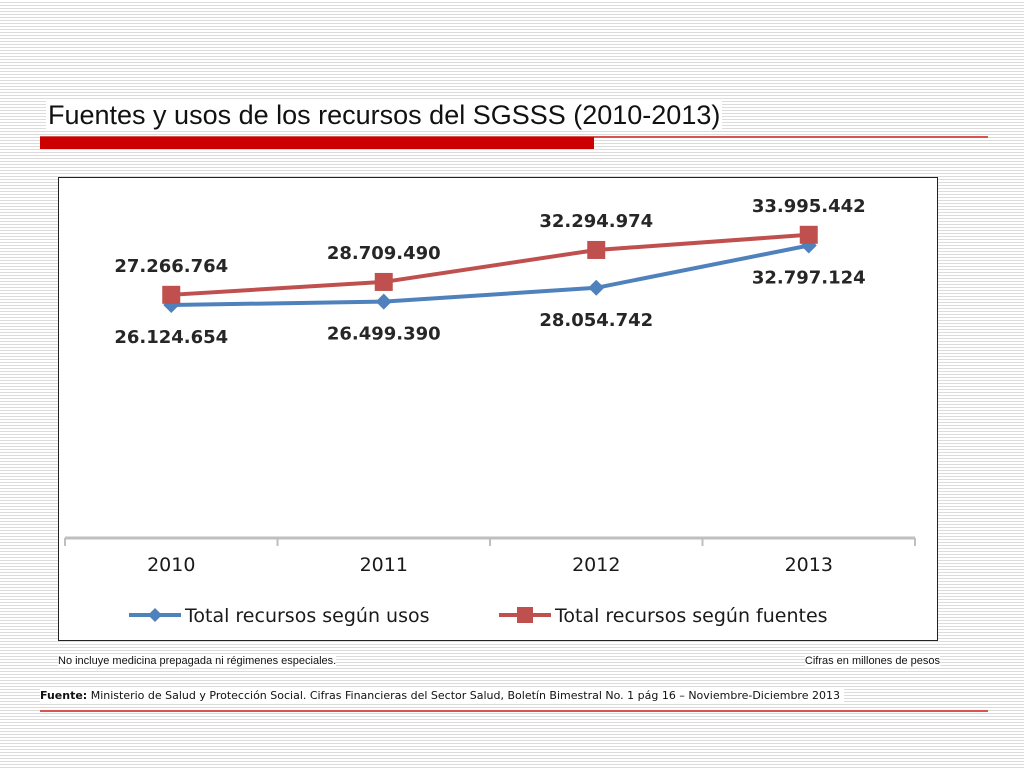 The height and width of the screenshot is (768, 1024). What do you see at coordinates (691, 616) in the screenshot?
I see `legend-label: Total recursos según fuentes` at bounding box center [691, 616].